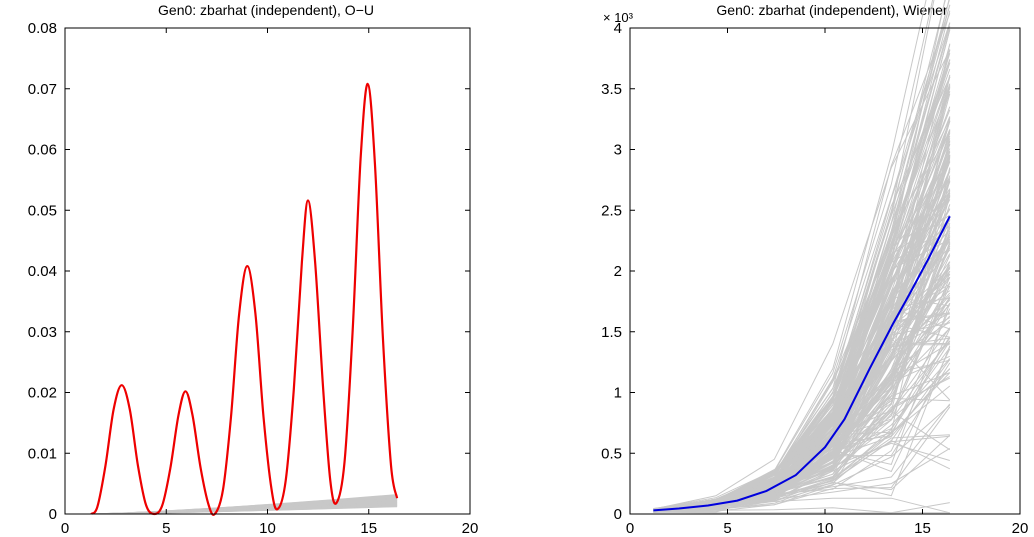 This screenshot has width=1034, height=537. What do you see at coordinates (618, 17) in the screenshot?
I see `y-exponent-label: × 10³` at bounding box center [618, 17].